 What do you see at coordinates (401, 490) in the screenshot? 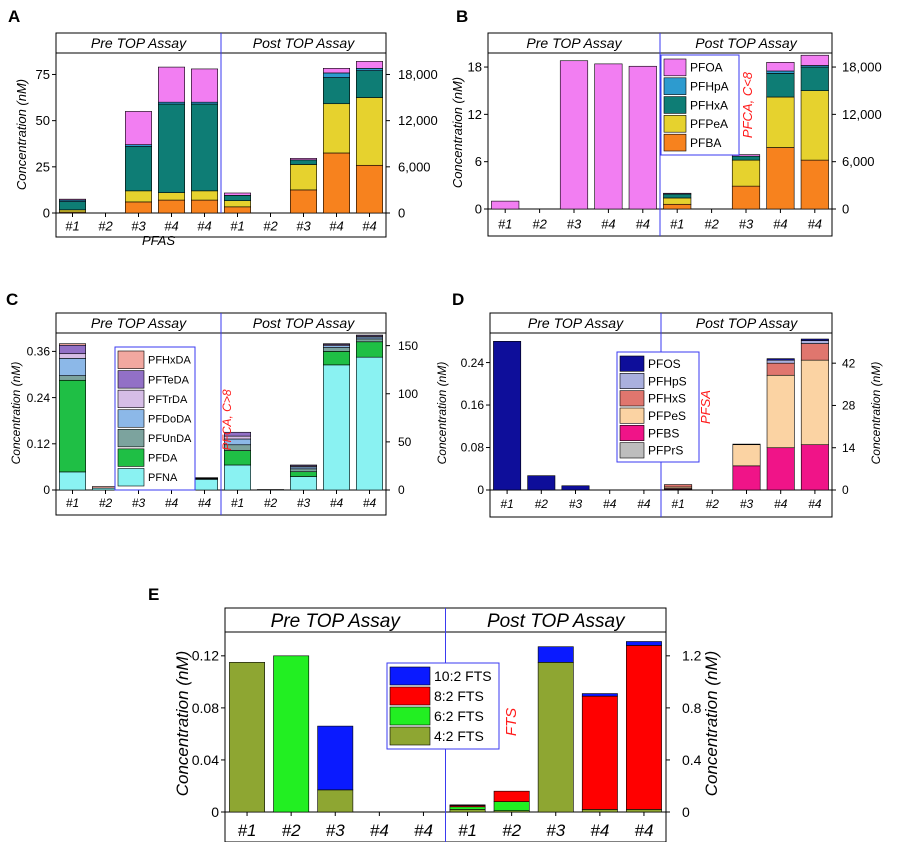
I see `y-tick-label-right: 0` at bounding box center [401, 490].